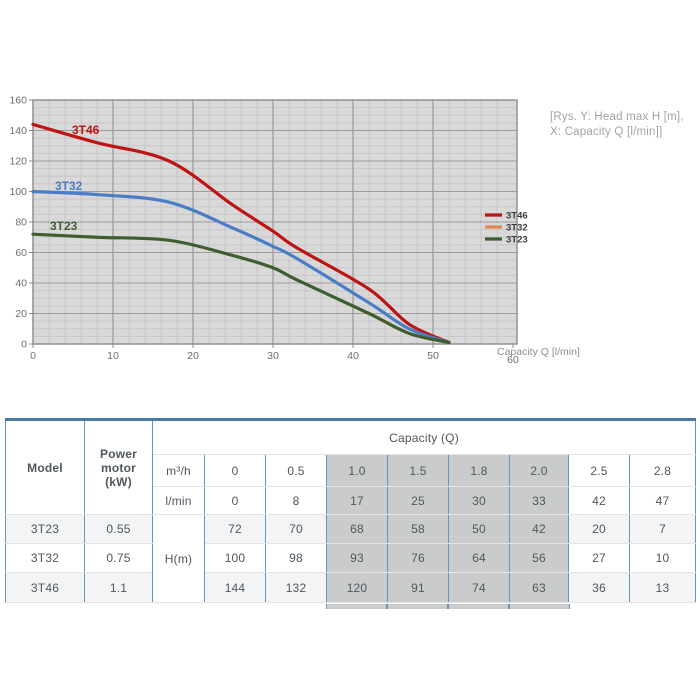  What do you see at coordinates (418, 587) in the screenshot?
I see `head-value: 91` at bounding box center [418, 587].